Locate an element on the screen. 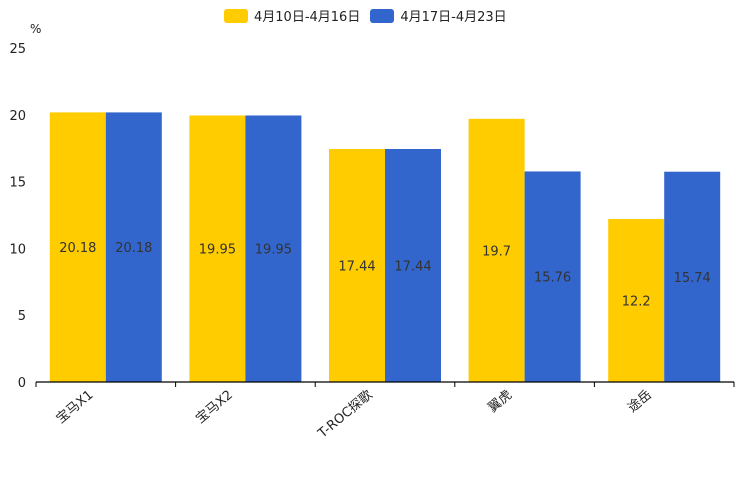  legend-item-series-2: 4月17日-4月23日 is located at coordinates (438, 15).